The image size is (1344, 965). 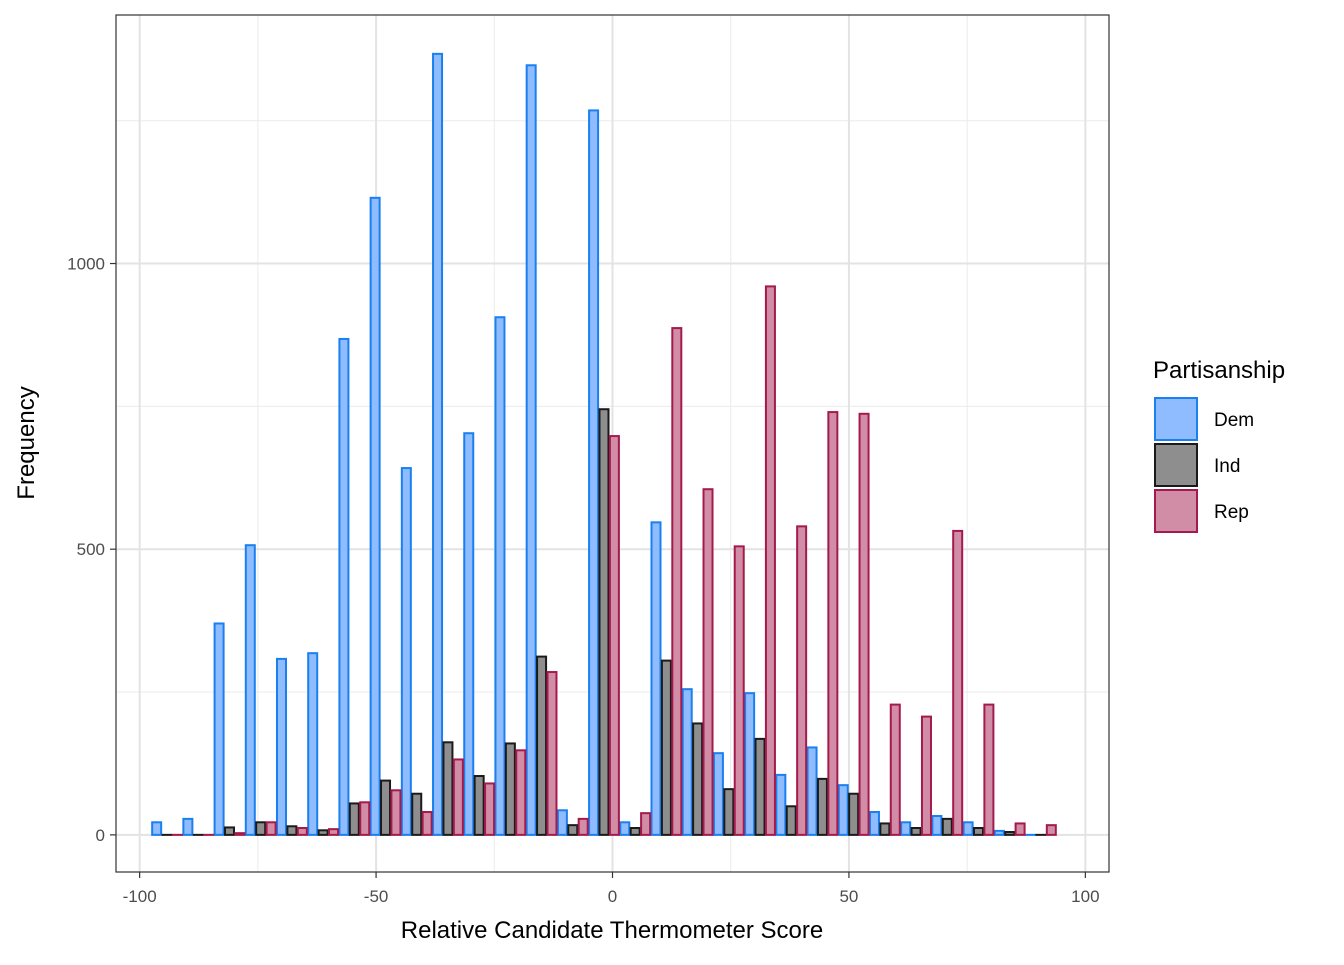 I want to click on y-tick-label: 1000, so click(x=86, y=264).